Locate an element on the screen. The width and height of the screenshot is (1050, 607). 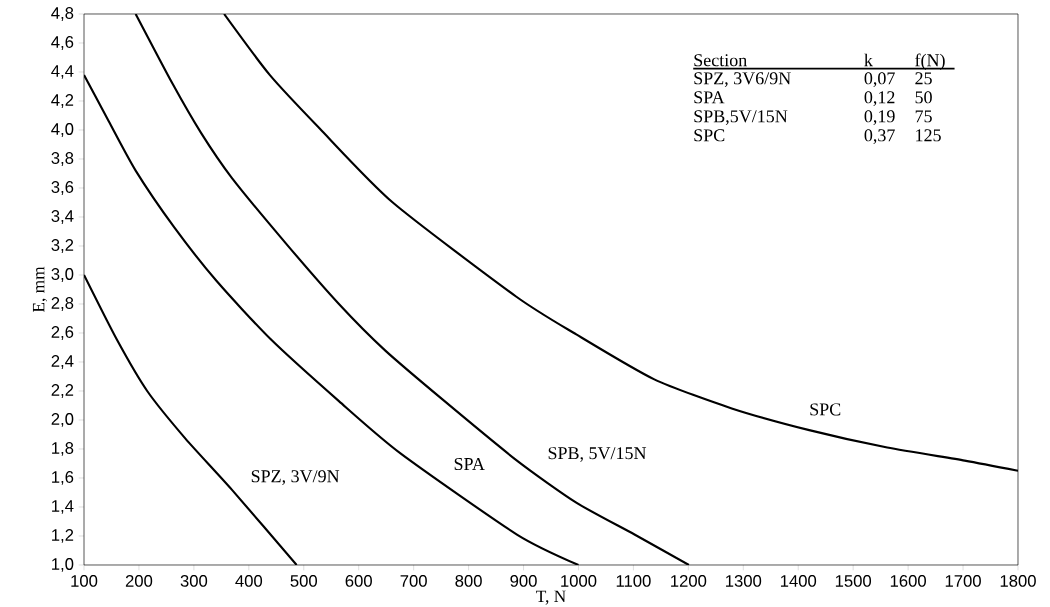
x-tick-label: 300 is located at coordinates (194, 581).